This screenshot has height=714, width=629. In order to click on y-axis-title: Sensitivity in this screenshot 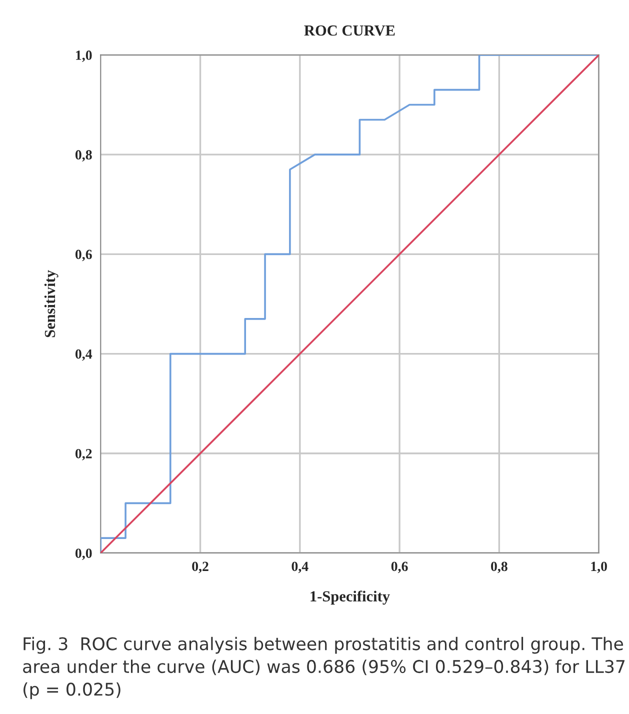, I will do `click(51, 304)`.